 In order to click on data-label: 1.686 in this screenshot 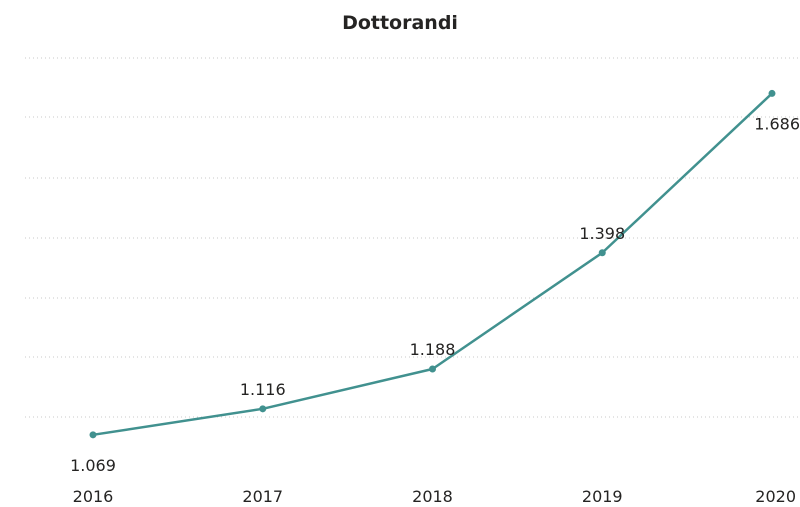, I will do `click(777, 123)`.